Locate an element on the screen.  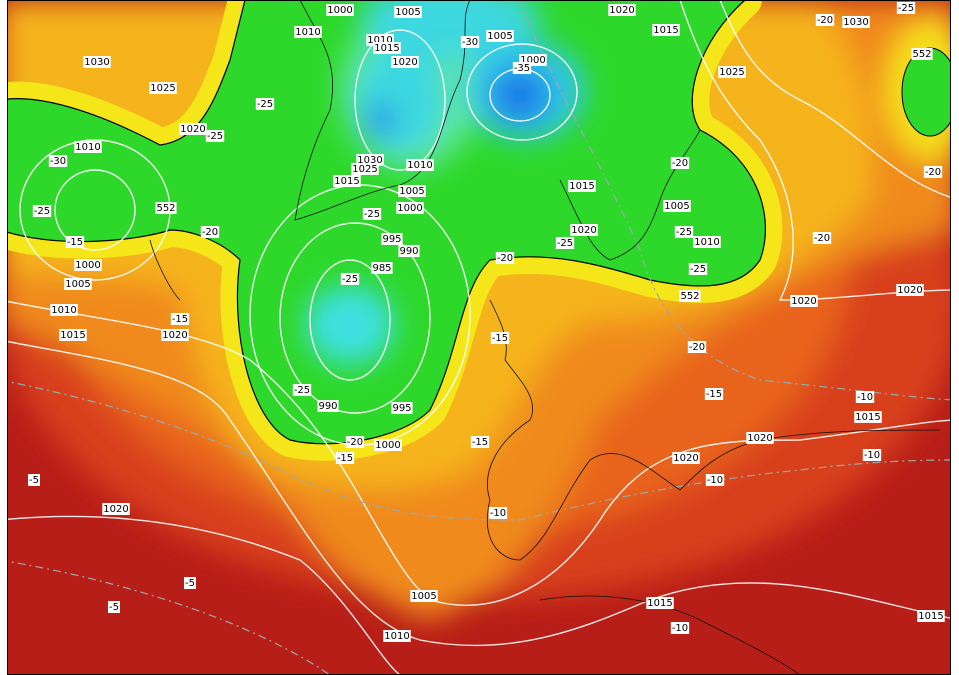
label-text: 552 is located at coordinates (921, 54).